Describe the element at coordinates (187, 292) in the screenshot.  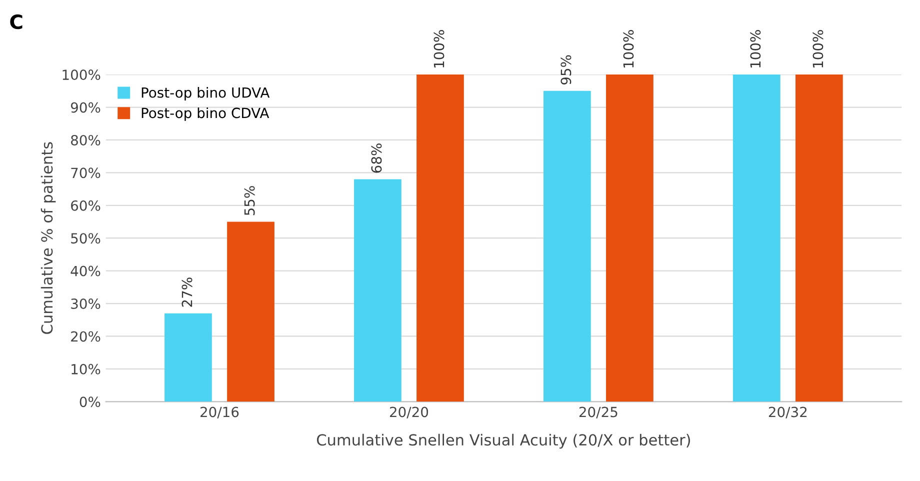
I see `data-label: 27%` at that location.